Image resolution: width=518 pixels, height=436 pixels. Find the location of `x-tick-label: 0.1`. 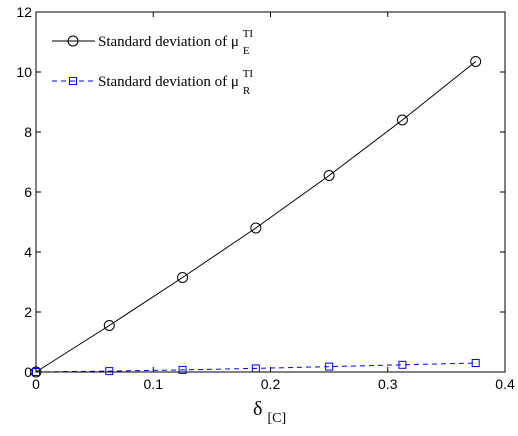

x-tick-label: 0.1 is located at coordinates (154, 384).